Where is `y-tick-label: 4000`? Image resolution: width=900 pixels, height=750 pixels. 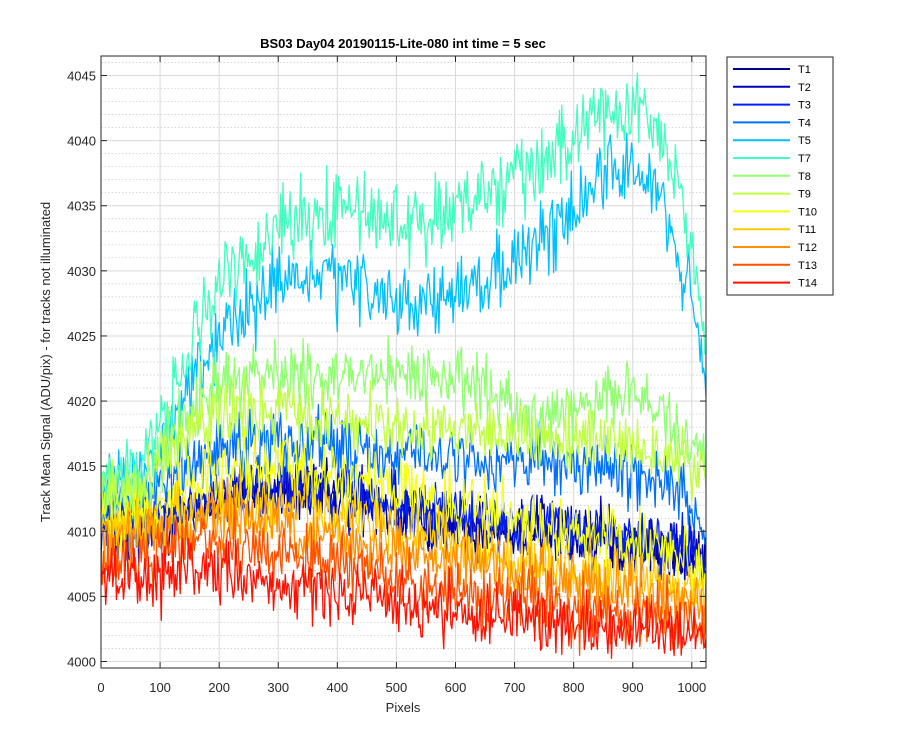 y-tick-label: 4000 is located at coordinates (81, 661).